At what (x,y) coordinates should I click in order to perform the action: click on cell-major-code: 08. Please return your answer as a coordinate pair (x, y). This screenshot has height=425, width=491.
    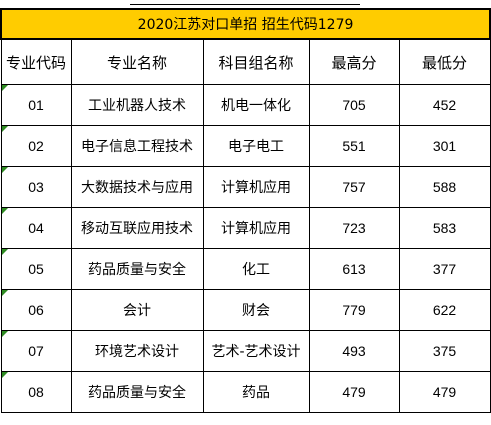
    Looking at the image, I should click on (36, 392).